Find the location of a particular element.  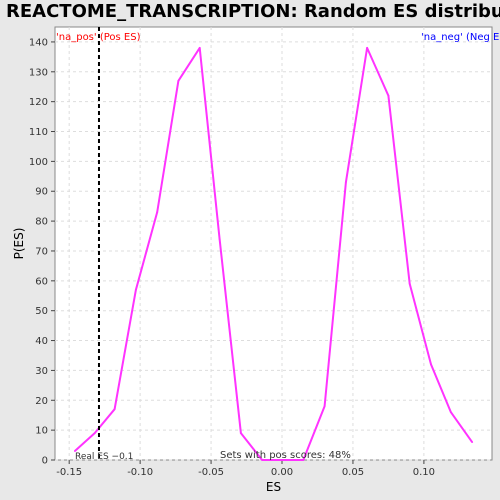

x-tick-label: 0.05 is located at coordinates (353, 472).